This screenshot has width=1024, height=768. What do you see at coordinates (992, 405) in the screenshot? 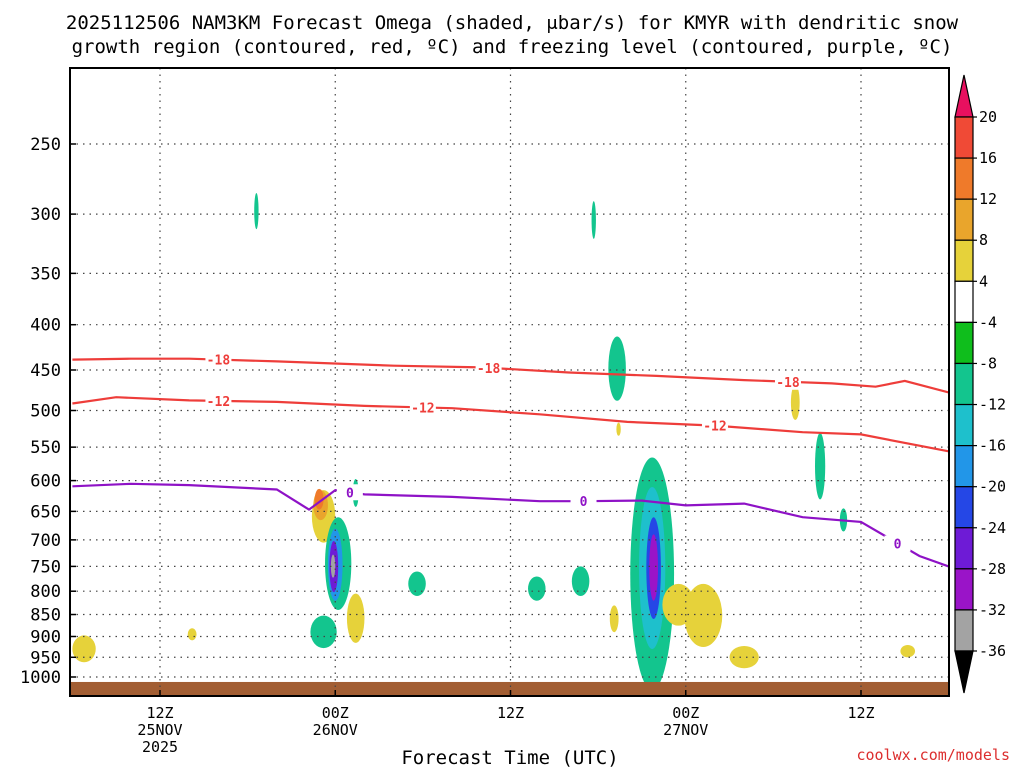
I see `colorbar-label: -12` at bounding box center [992, 405].